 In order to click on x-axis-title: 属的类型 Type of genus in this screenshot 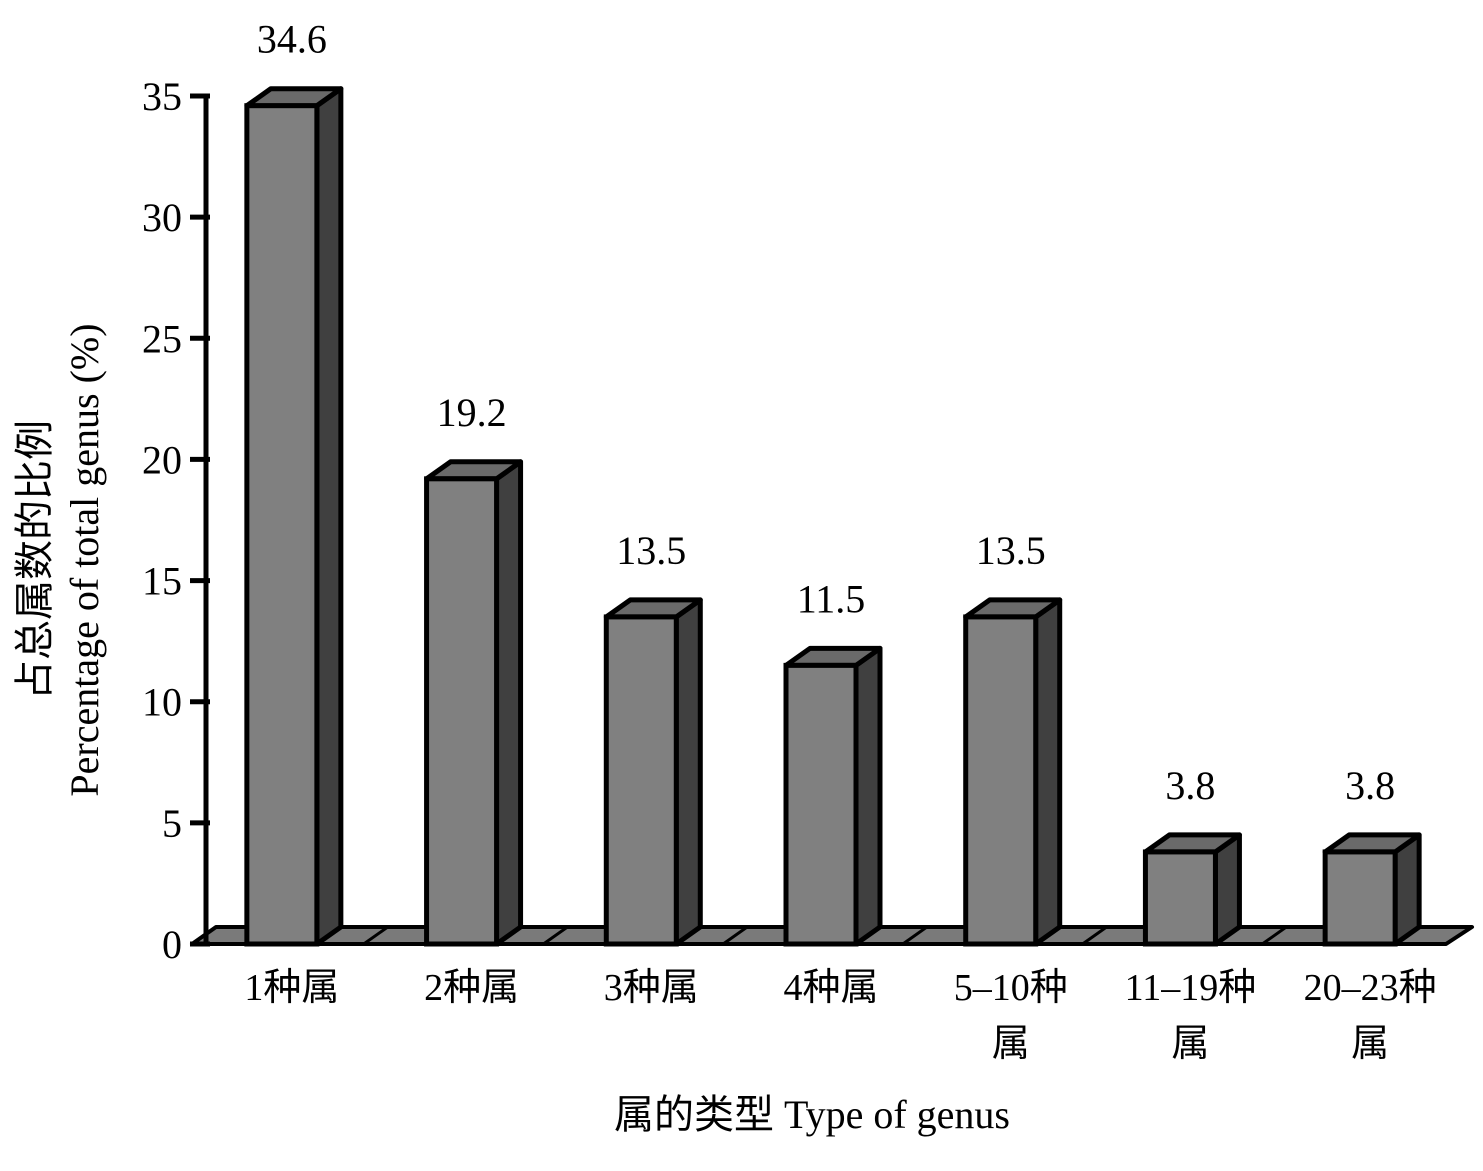, I will do `click(812, 1114)`.